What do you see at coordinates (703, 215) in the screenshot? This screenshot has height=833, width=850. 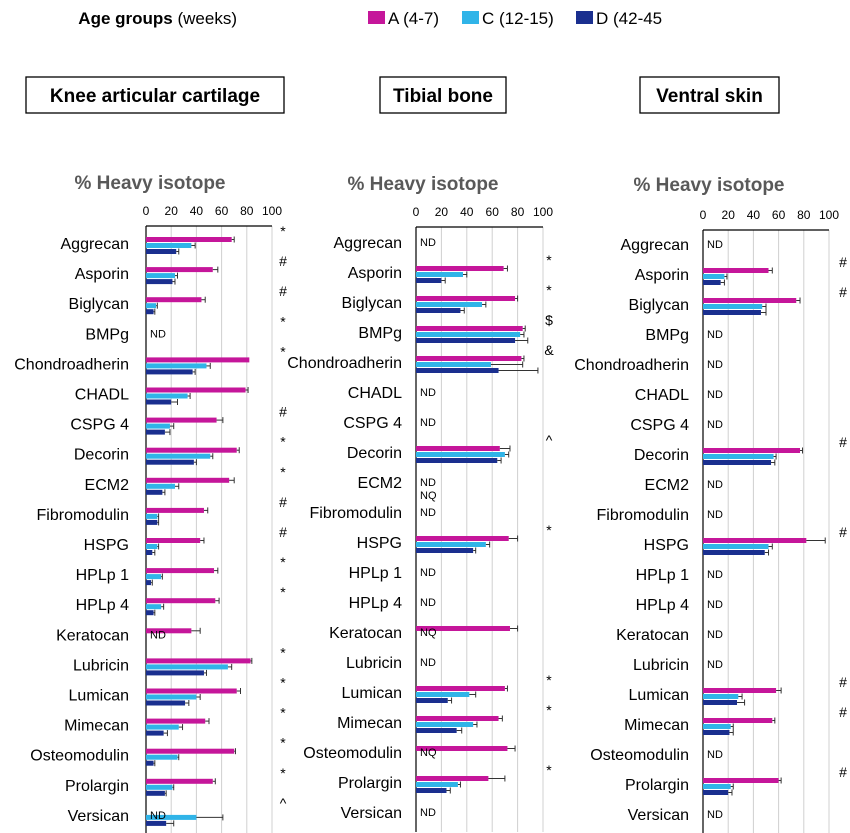 I see `tick-label: 0` at bounding box center [703, 215].